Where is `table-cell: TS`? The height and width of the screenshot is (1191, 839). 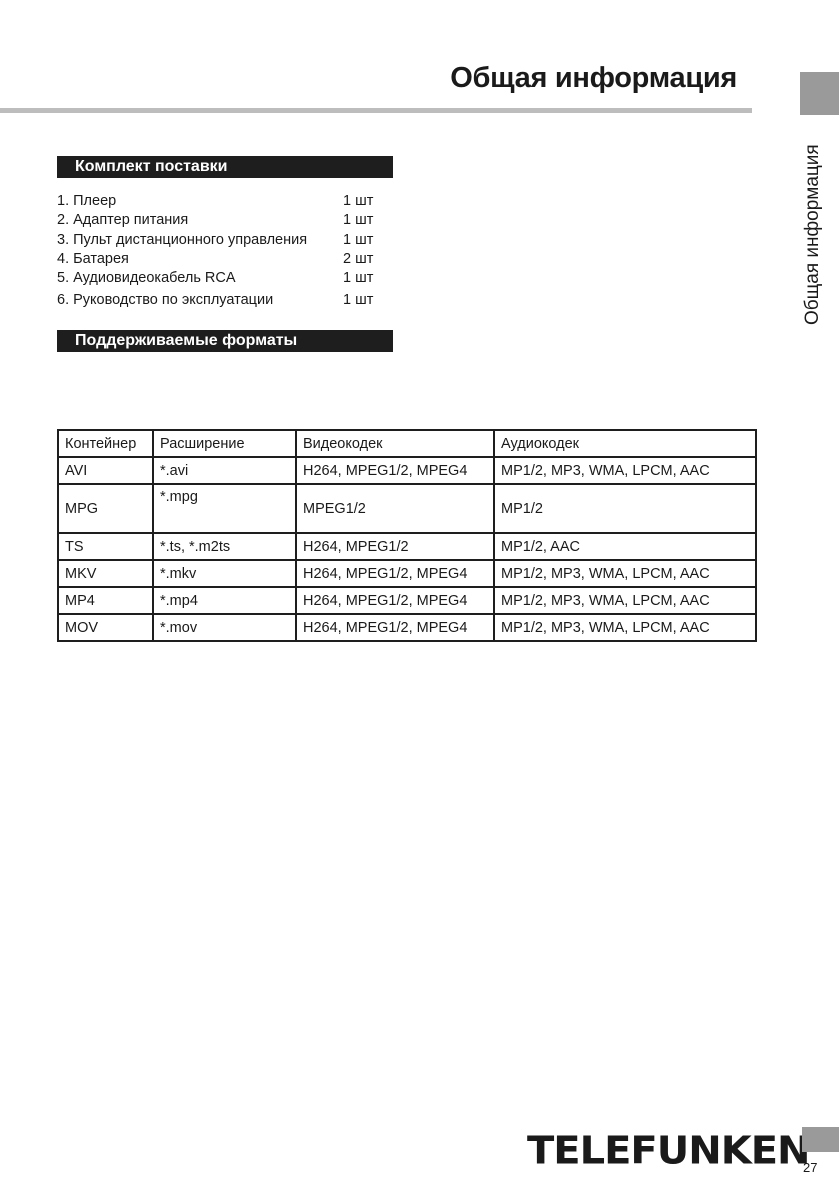 table-cell: TS is located at coordinates (105, 546).